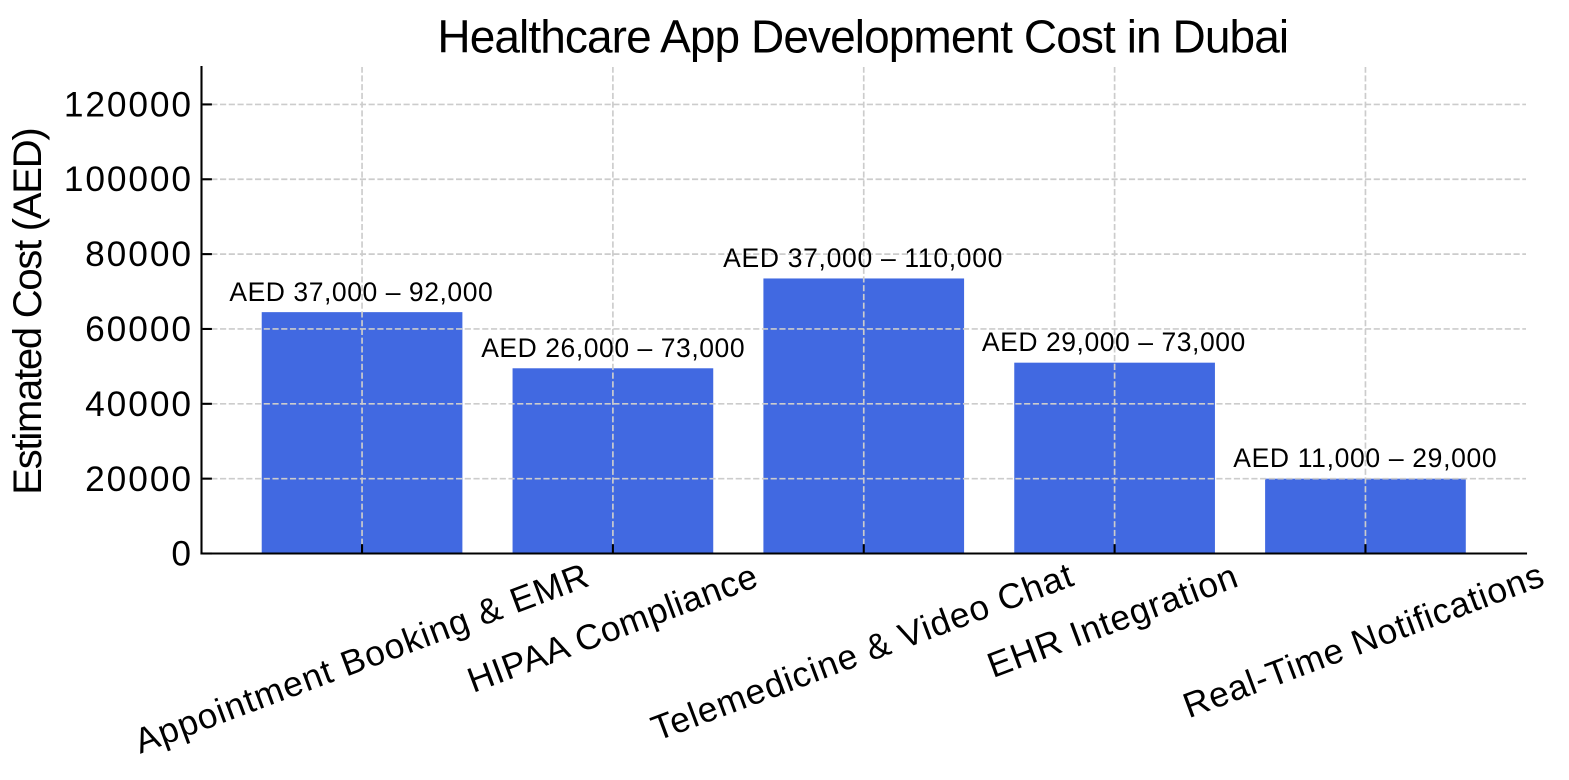 This screenshot has width=1569, height=780. Describe the element at coordinates (127, 179) in the screenshot. I see `svg-text: 100000` at that location.